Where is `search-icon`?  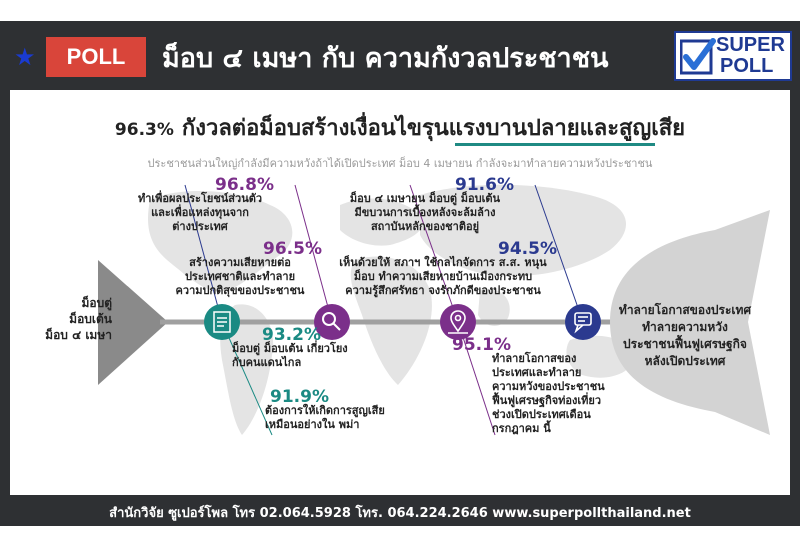 search-icon is located at coordinates (331, 321).